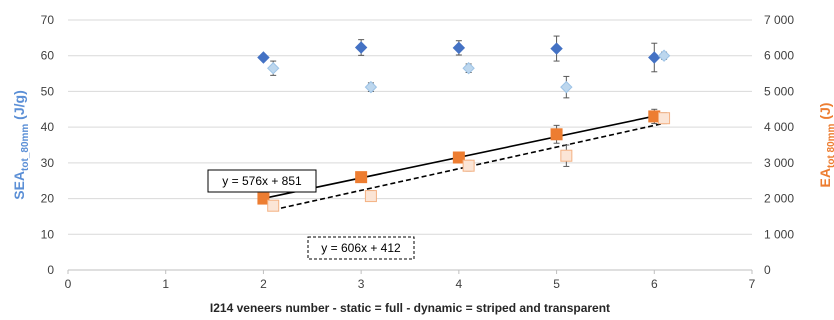 Image resolution: width=834 pixels, height=320 pixels. Describe the element at coordinates (48, 127) in the screenshot. I see `y-left-tick-label: 40` at that location.